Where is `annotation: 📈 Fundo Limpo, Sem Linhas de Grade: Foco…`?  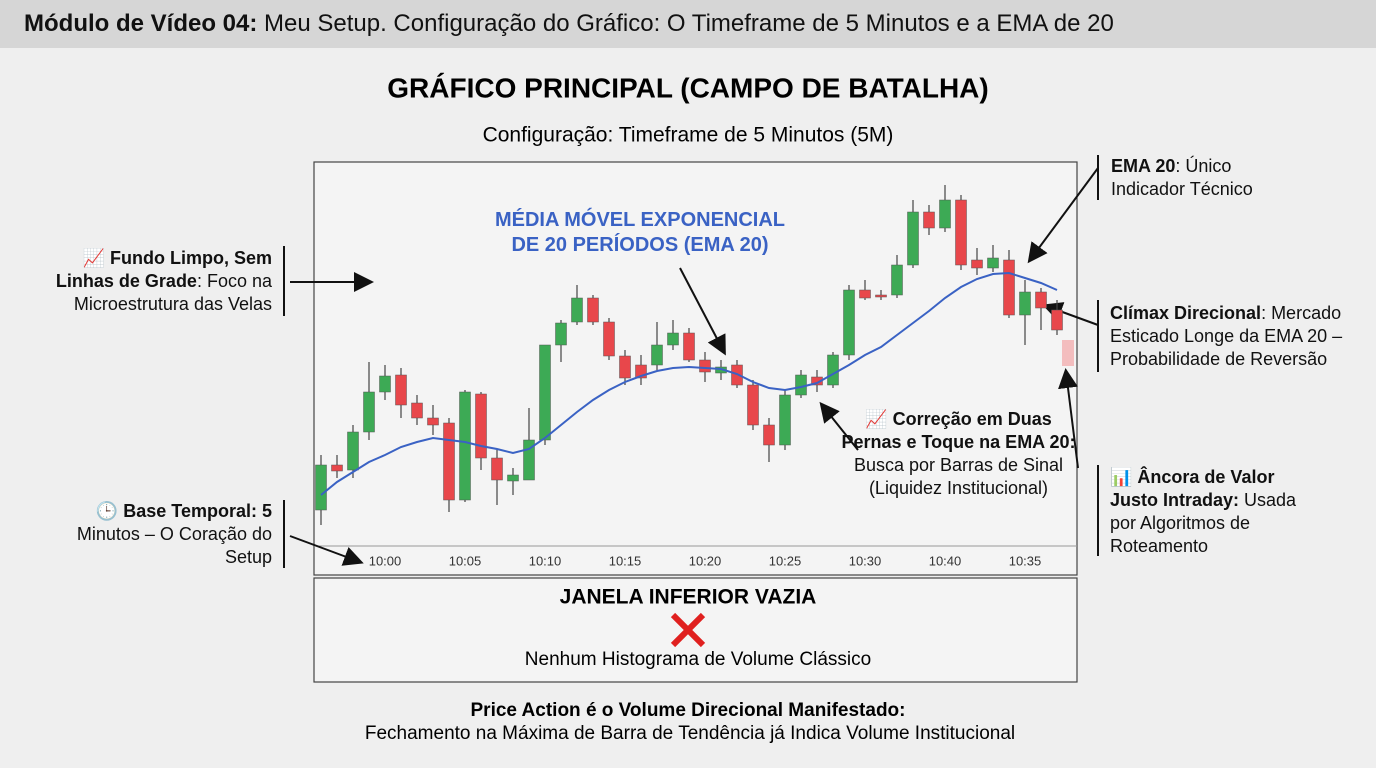 annotation: 📈 Fundo Limpo, Sem Linhas de Grade: Foco… is located at coordinates (152, 281).